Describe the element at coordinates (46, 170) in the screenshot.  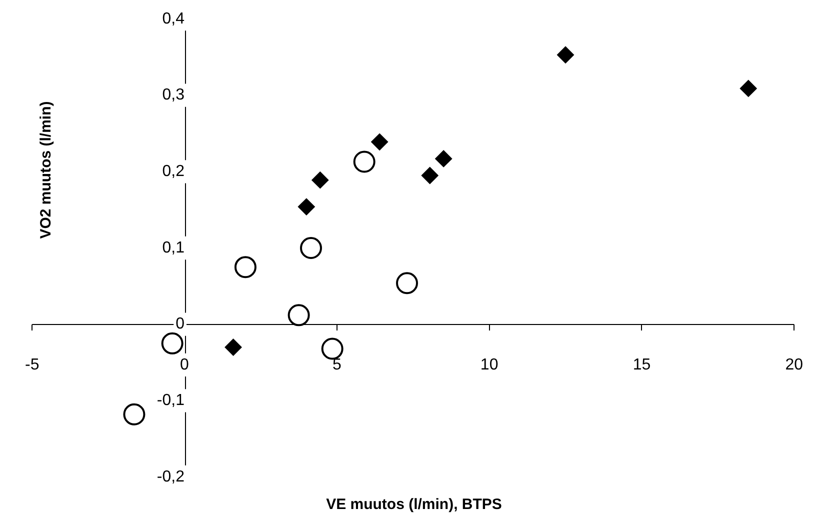
I see `y-axis-title: VO2 muutos (l/min)` at that location.